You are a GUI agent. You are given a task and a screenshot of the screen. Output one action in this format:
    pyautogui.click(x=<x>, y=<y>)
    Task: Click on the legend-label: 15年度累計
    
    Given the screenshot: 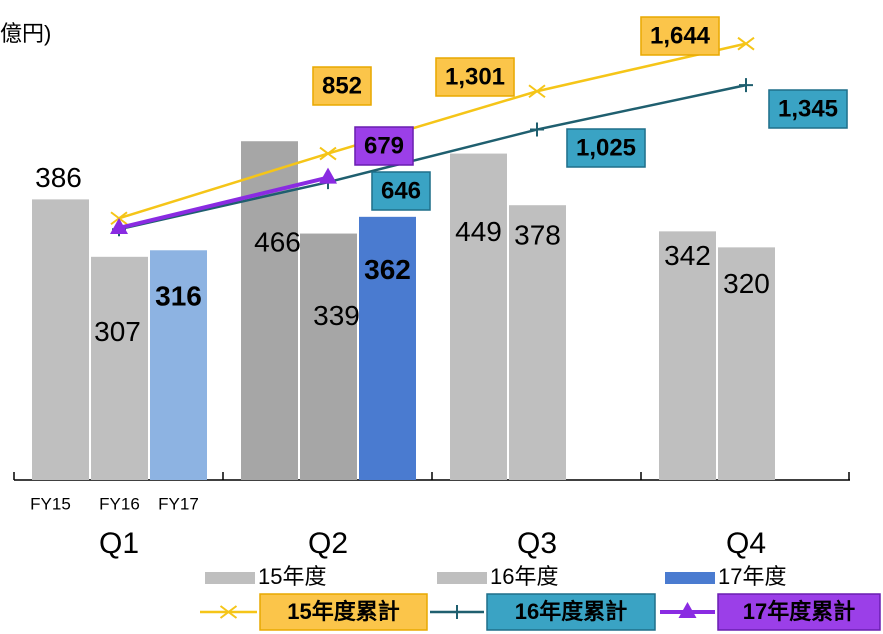 What is the action you would take?
    pyautogui.click(x=343, y=611)
    